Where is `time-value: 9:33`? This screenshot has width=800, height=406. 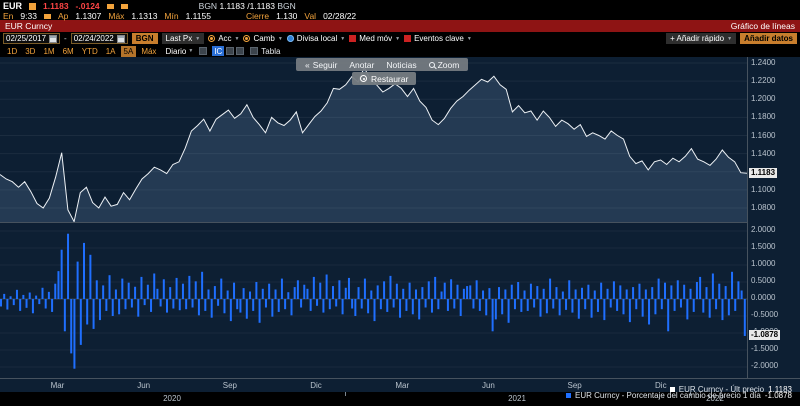
time-value: 9:33 is located at coordinates (28, 16).